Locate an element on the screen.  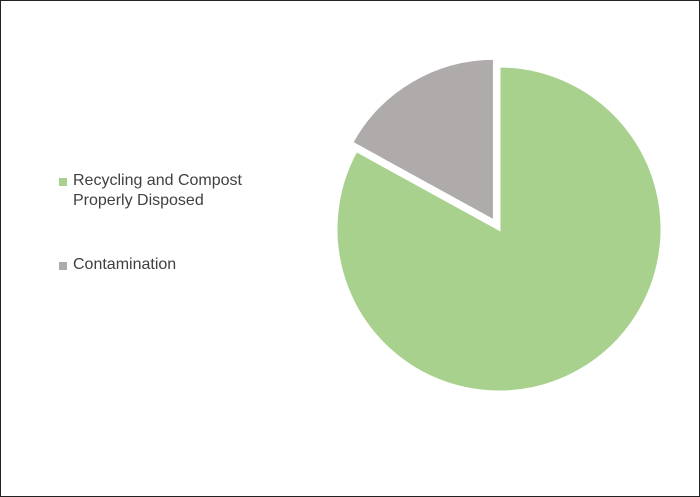
legend-swatch-recycling is located at coordinates (63, 182).